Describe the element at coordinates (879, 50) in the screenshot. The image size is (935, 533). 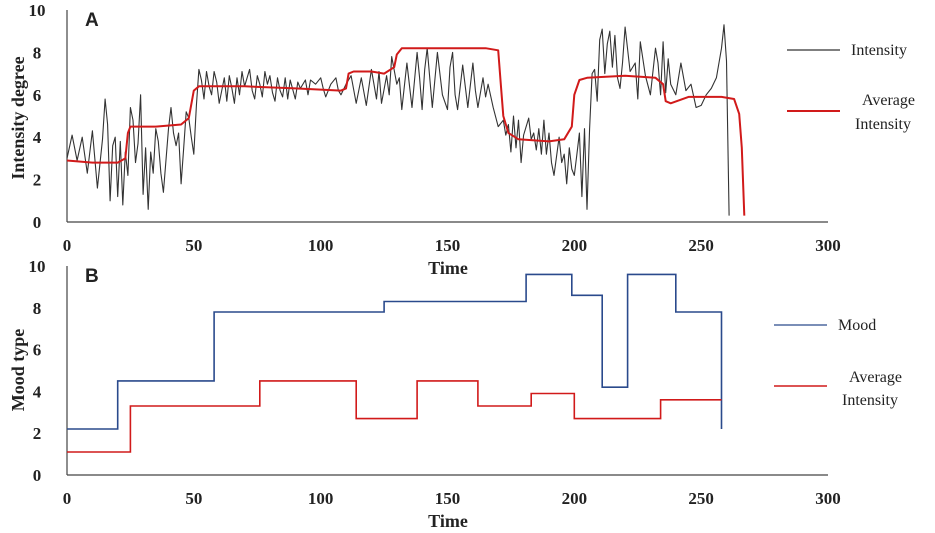
I see `legend-label-intensity: Intensity` at that location.